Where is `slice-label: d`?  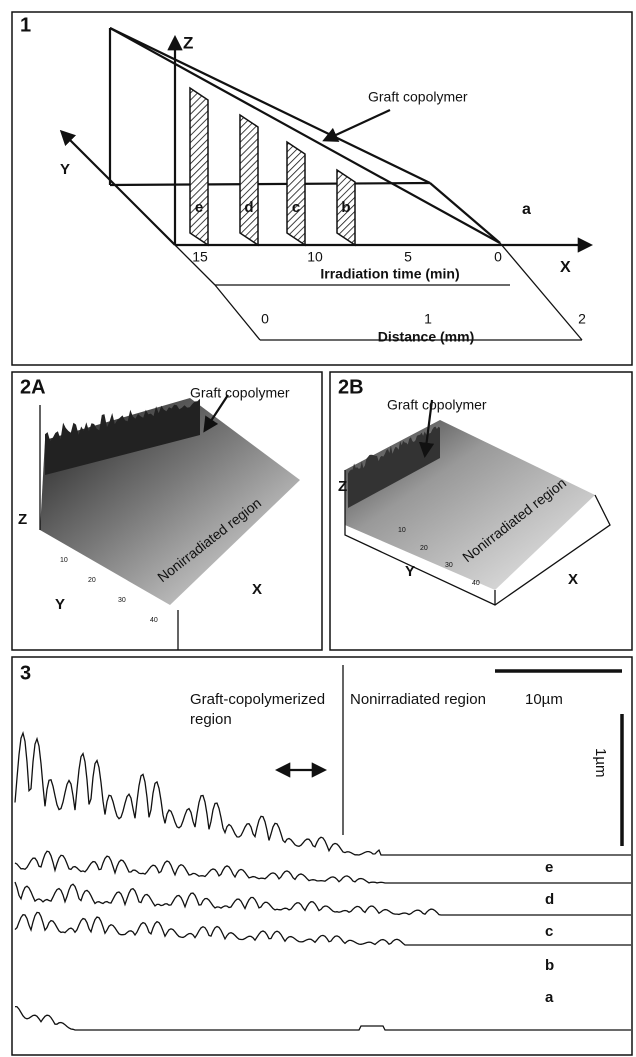 slice-label: d is located at coordinates (248, 207).